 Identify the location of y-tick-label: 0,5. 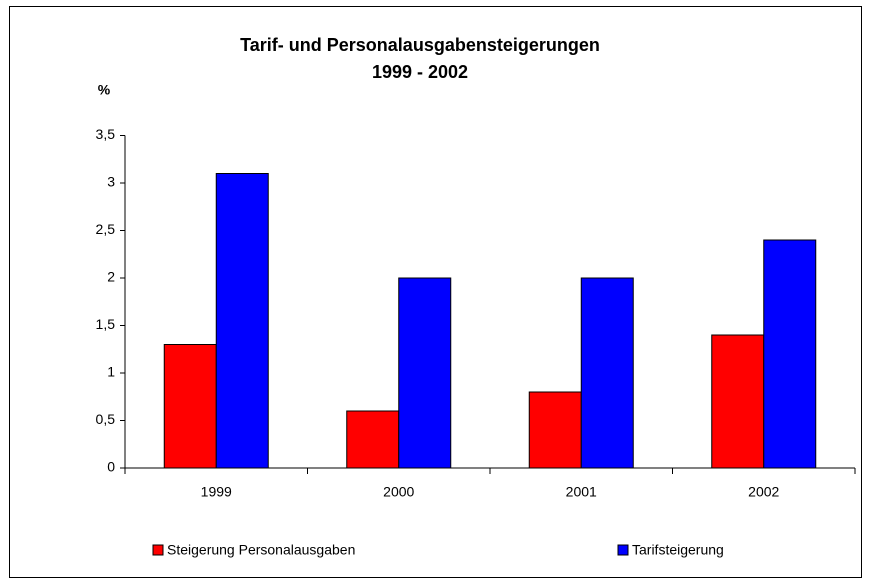
(106, 419).